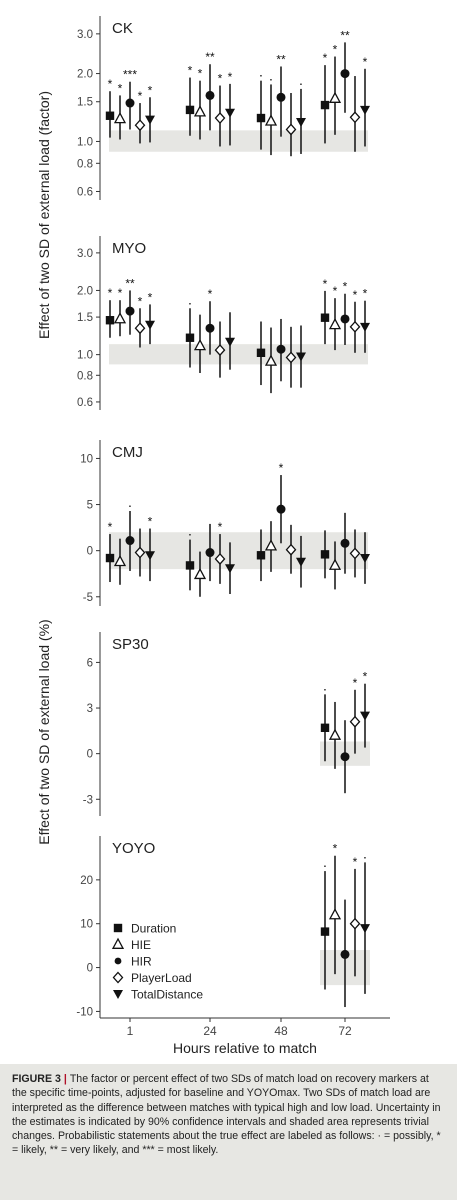 Image resolution: width=457 pixels, height=1200 pixels. Describe the element at coordinates (122, 28) in the screenshot. I see `panel-title: CK` at that location.